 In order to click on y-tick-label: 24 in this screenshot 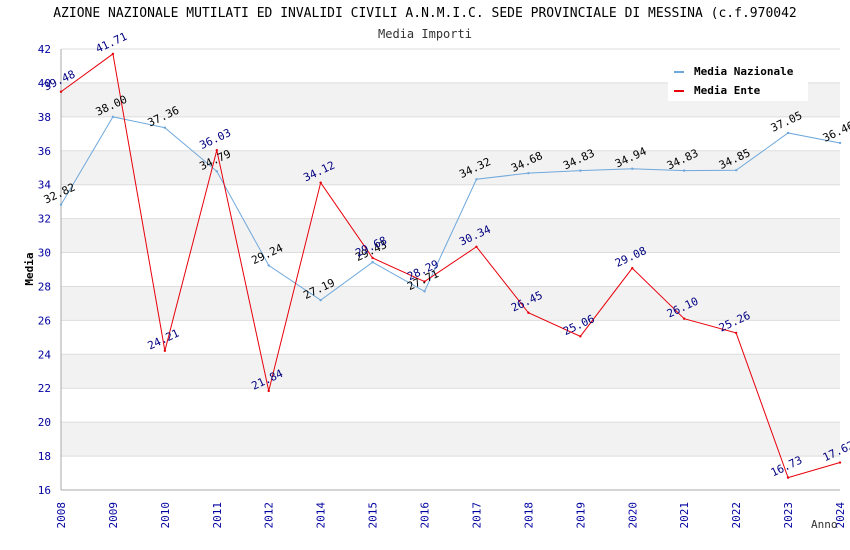, I will do `click(45, 354)`.